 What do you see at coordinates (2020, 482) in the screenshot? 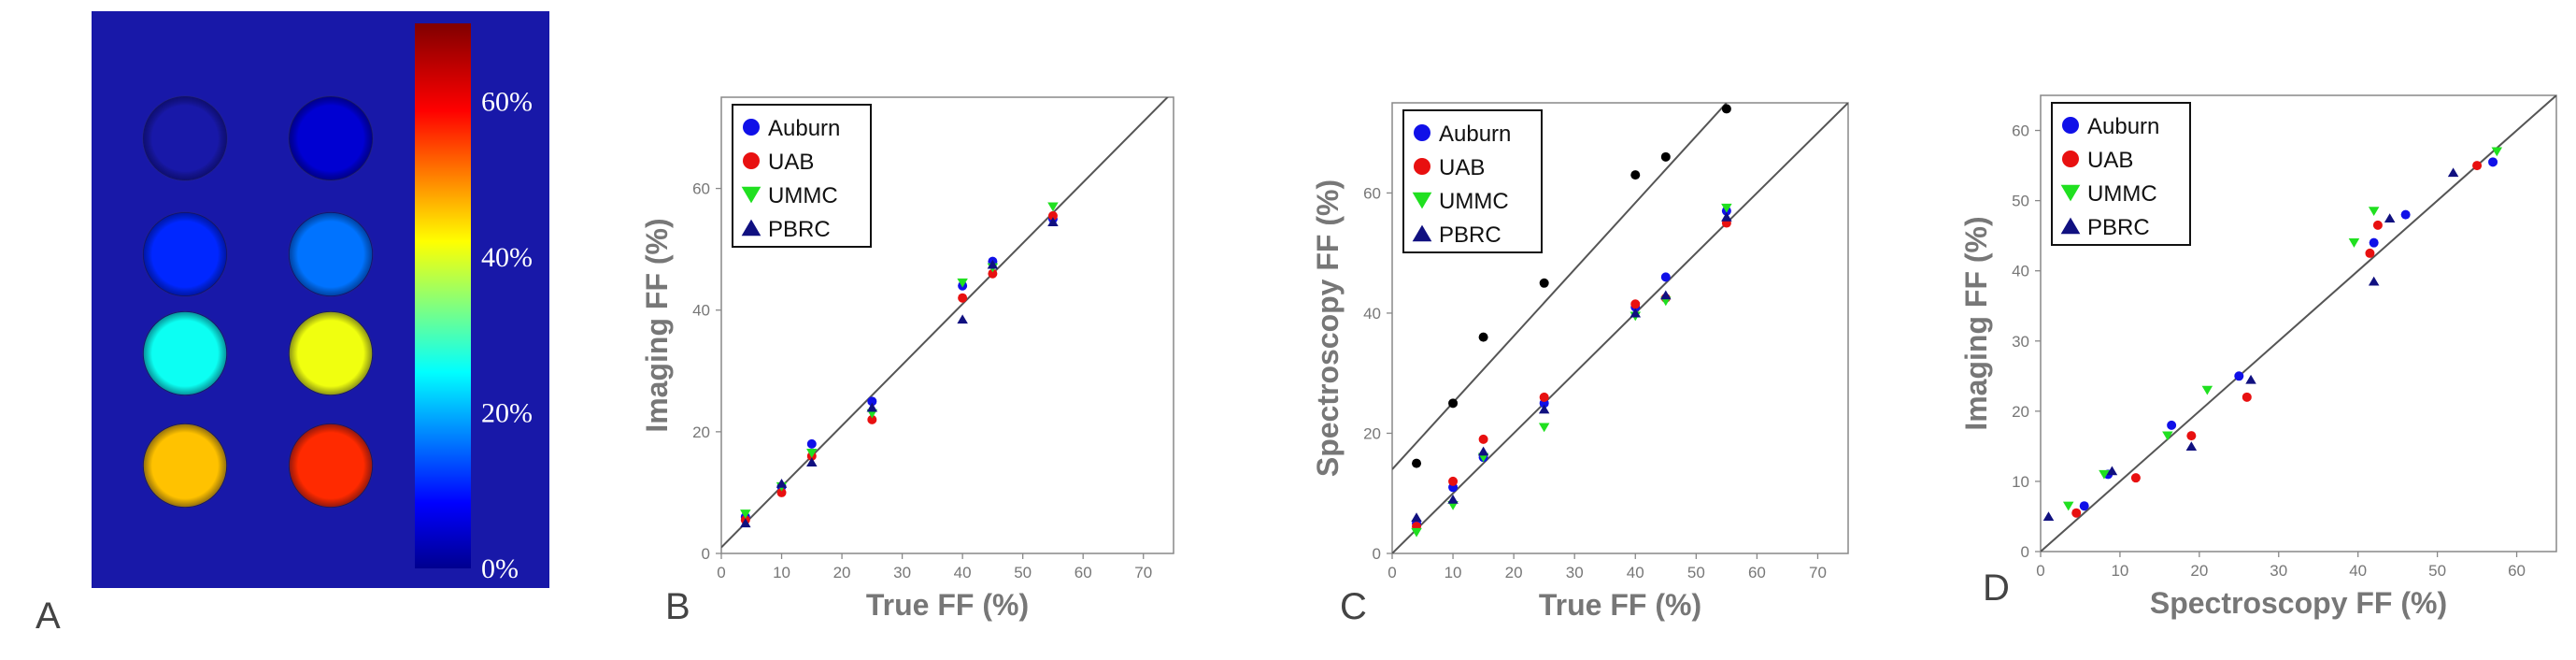
I see `y-tick-label: 10` at bounding box center [2020, 482].